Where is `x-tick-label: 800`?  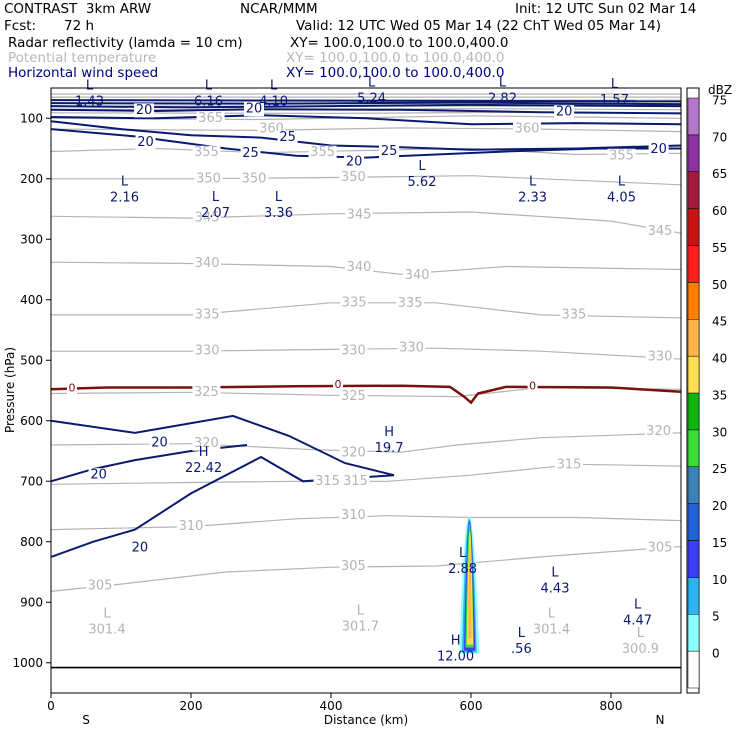
x-tick-label: 800 is located at coordinates (611, 706).